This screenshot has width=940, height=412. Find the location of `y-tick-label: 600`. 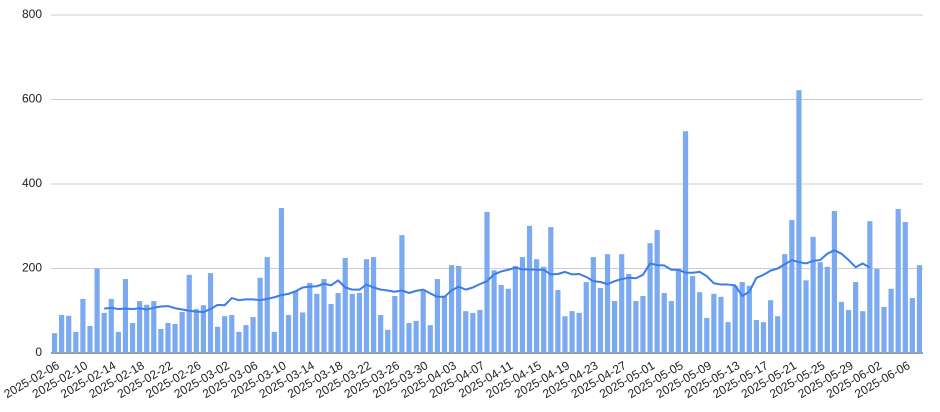

y-tick-label: 600 is located at coordinates (32, 99).